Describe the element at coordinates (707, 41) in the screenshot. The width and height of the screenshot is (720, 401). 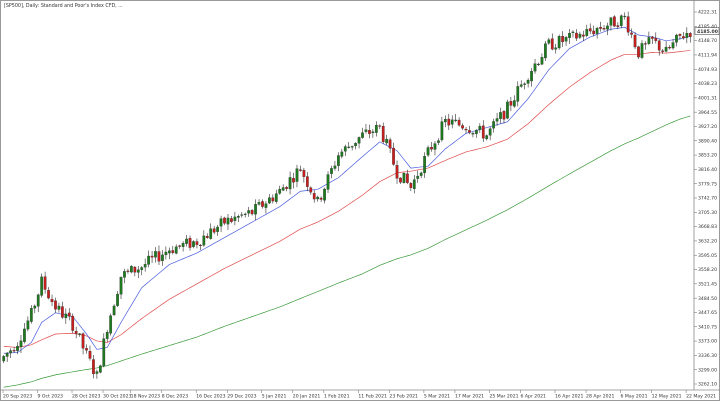
I see `price-tick-label: 4148.70` at that location.